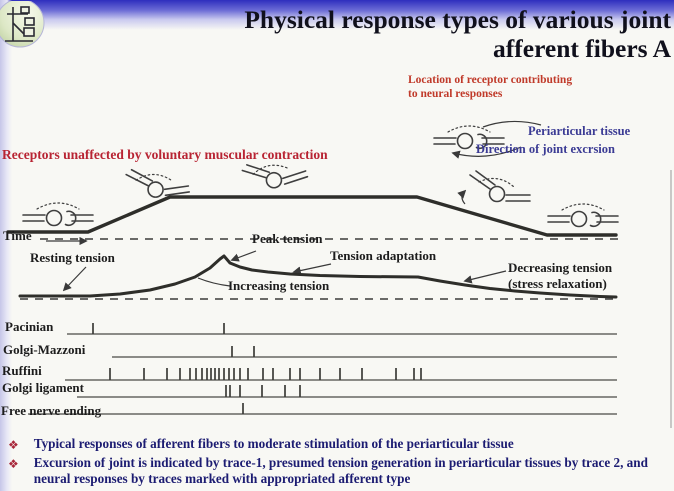 Image resolution: width=674 pixels, height=491 pixels. Describe the element at coordinates (157, 181) in the screenshot. I see `joint-icon-flexing` at that location.